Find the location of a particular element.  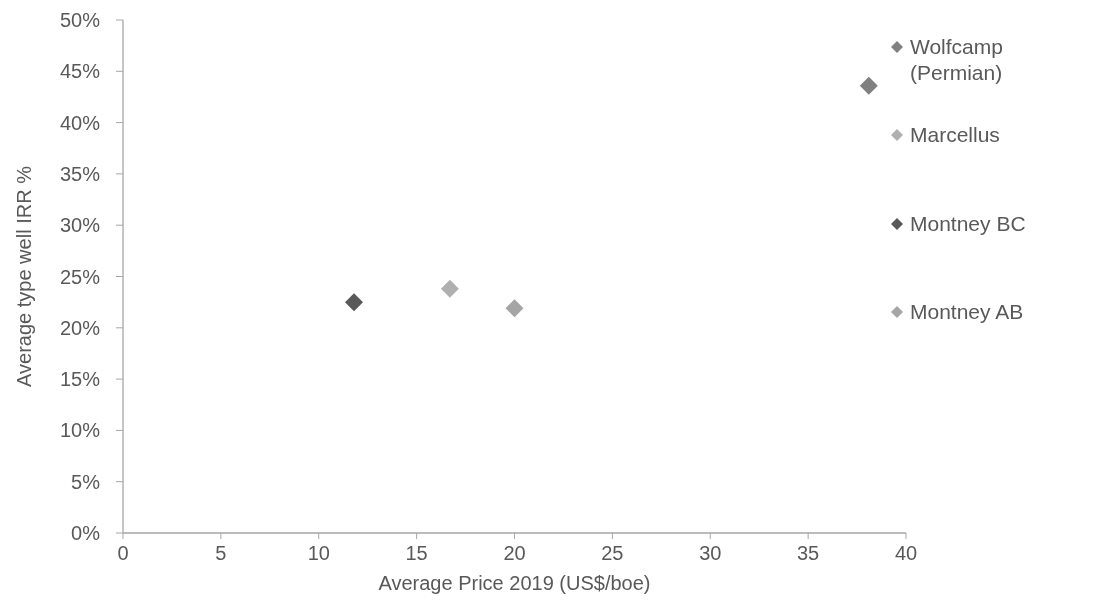

y-tick-label: 45% is located at coordinates (80, 71).